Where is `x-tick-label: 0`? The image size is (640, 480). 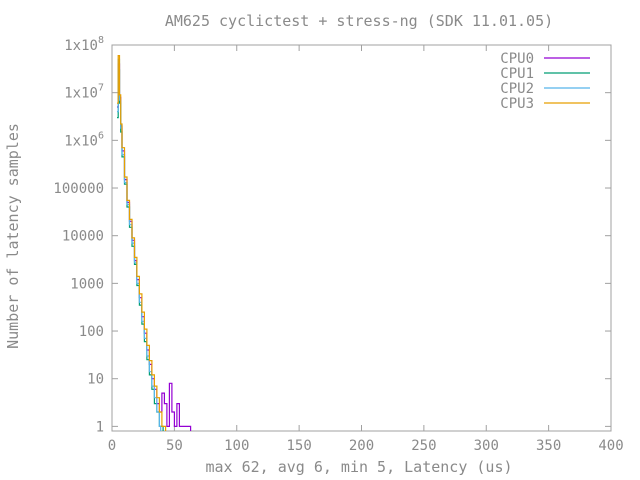 x-tick-label: 0 is located at coordinates (112, 446).